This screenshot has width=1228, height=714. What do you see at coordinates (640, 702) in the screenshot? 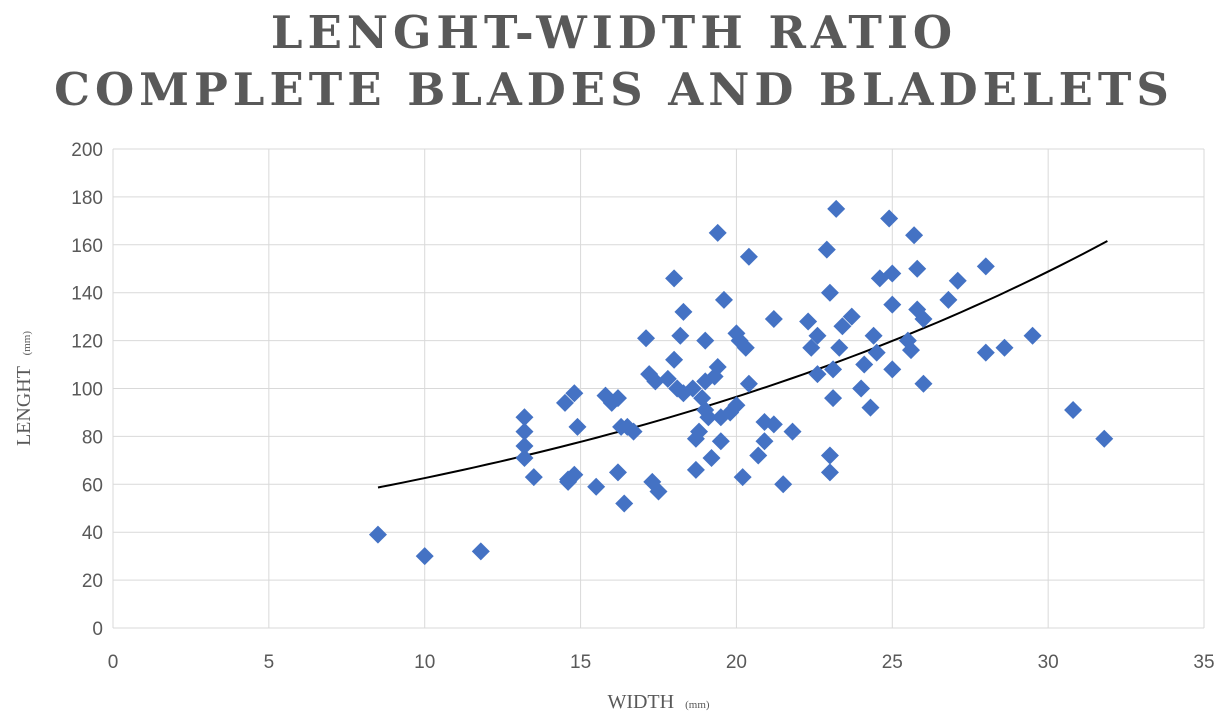
I see `x-axis-title-text: WIDTH` at bounding box center [640, 702].